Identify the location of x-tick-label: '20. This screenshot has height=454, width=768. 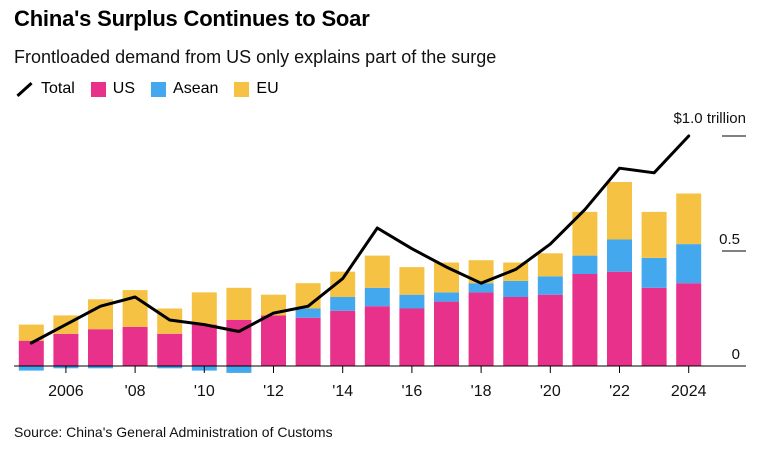
(550, 391).